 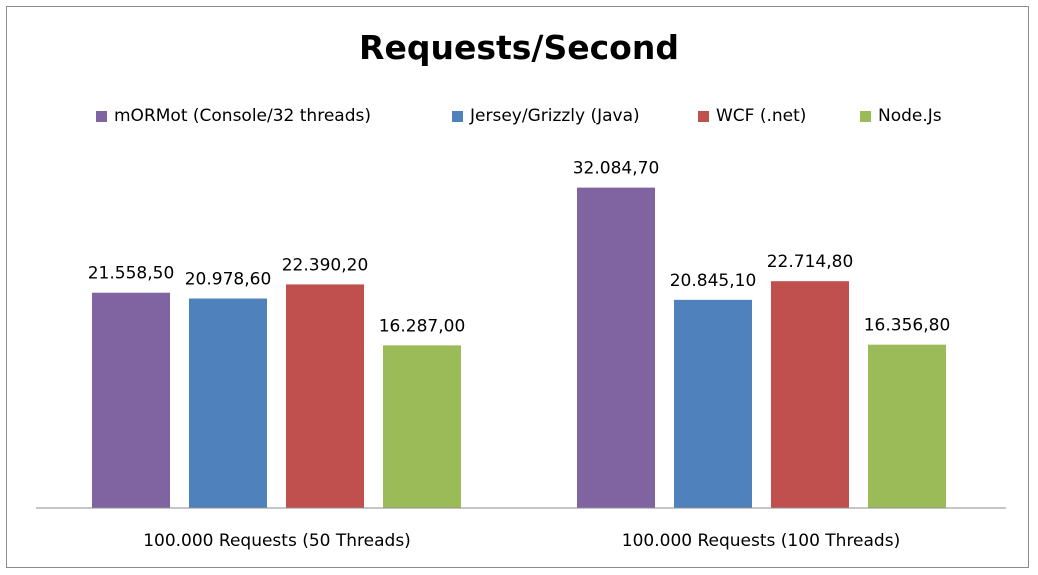 What do you see at coordinates (616, 348) in the screenshot?
I see `bar-s0-c1` at bounding box center [616, 348].